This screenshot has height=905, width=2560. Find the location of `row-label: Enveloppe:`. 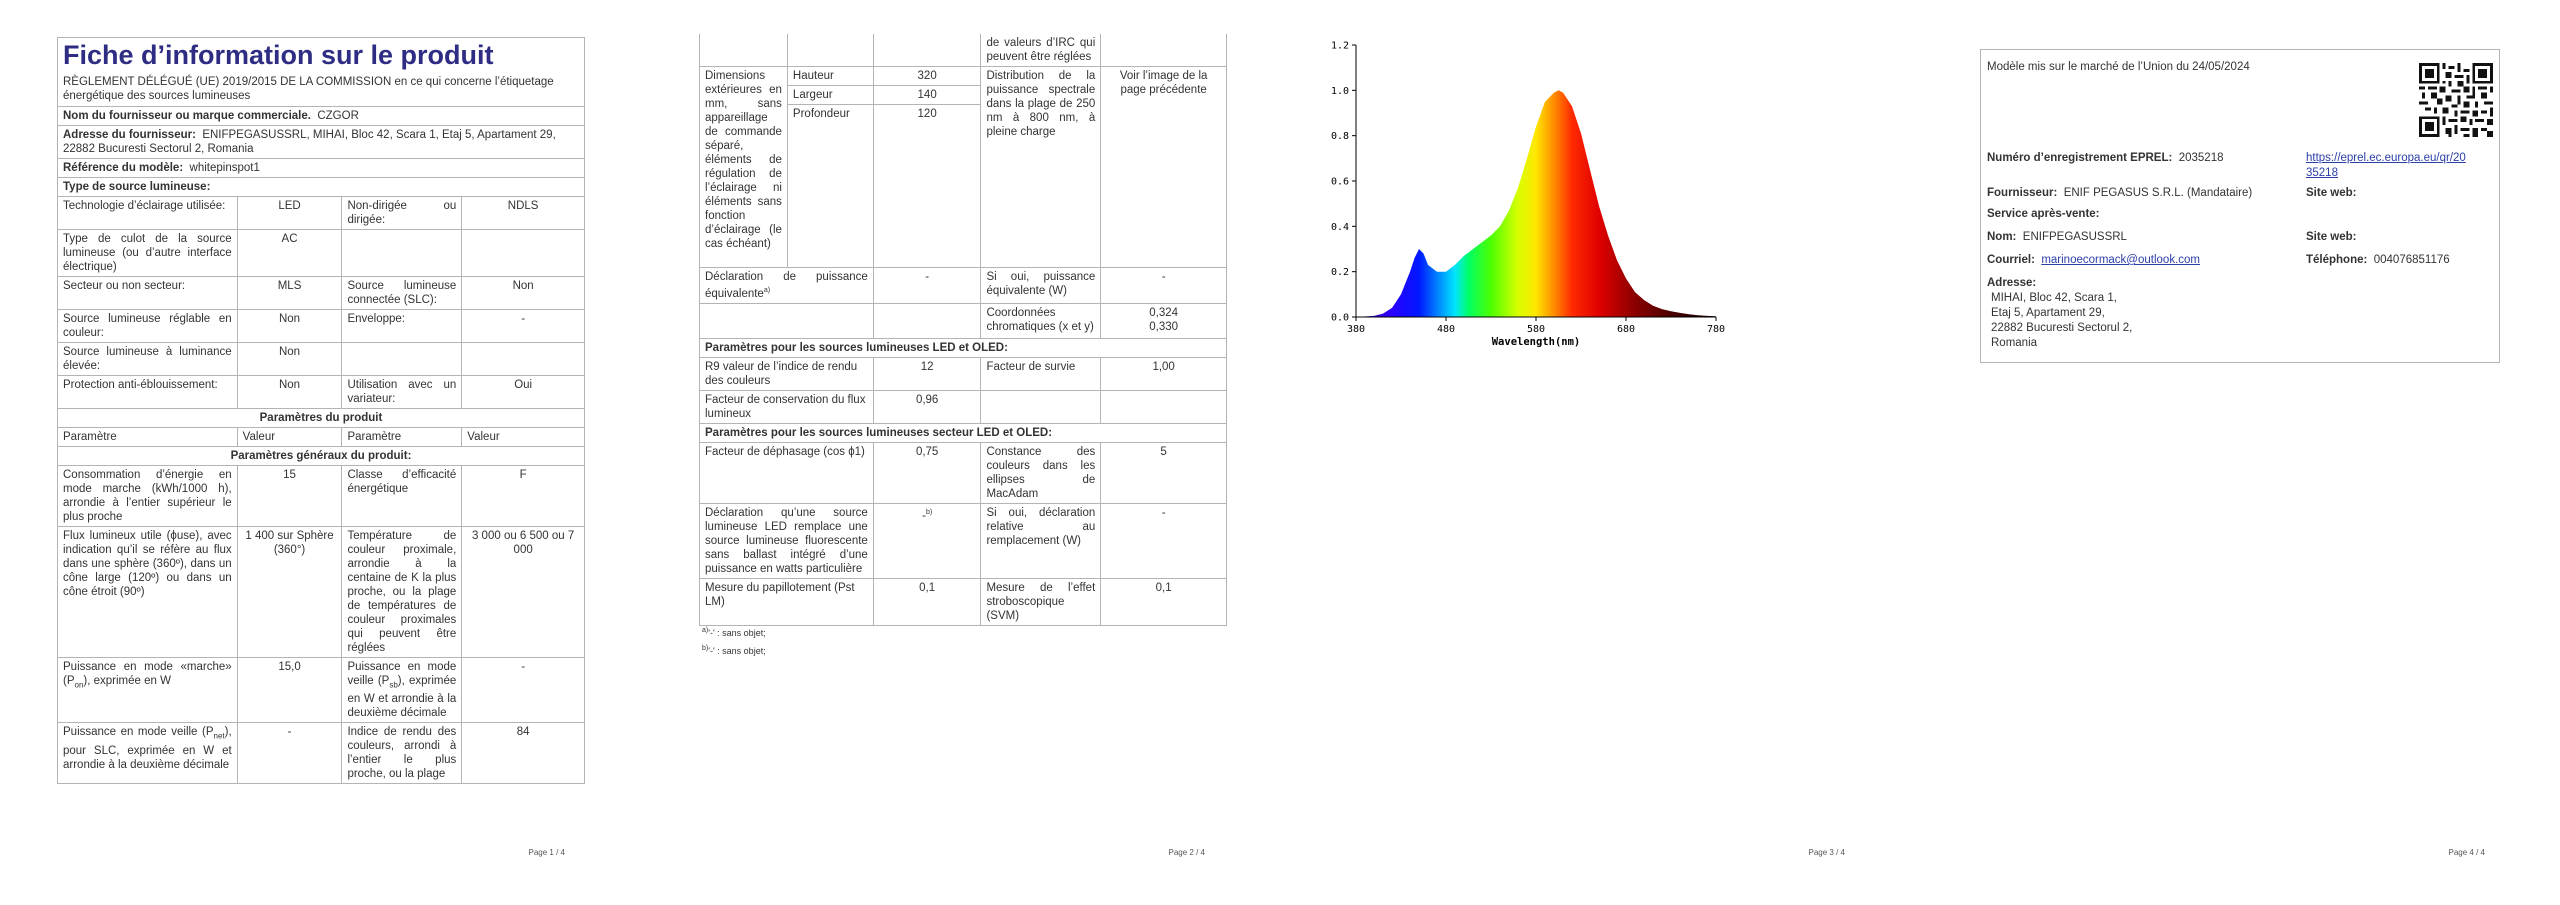

row-label: Enveloppe: is located at coordinates (402, 326).